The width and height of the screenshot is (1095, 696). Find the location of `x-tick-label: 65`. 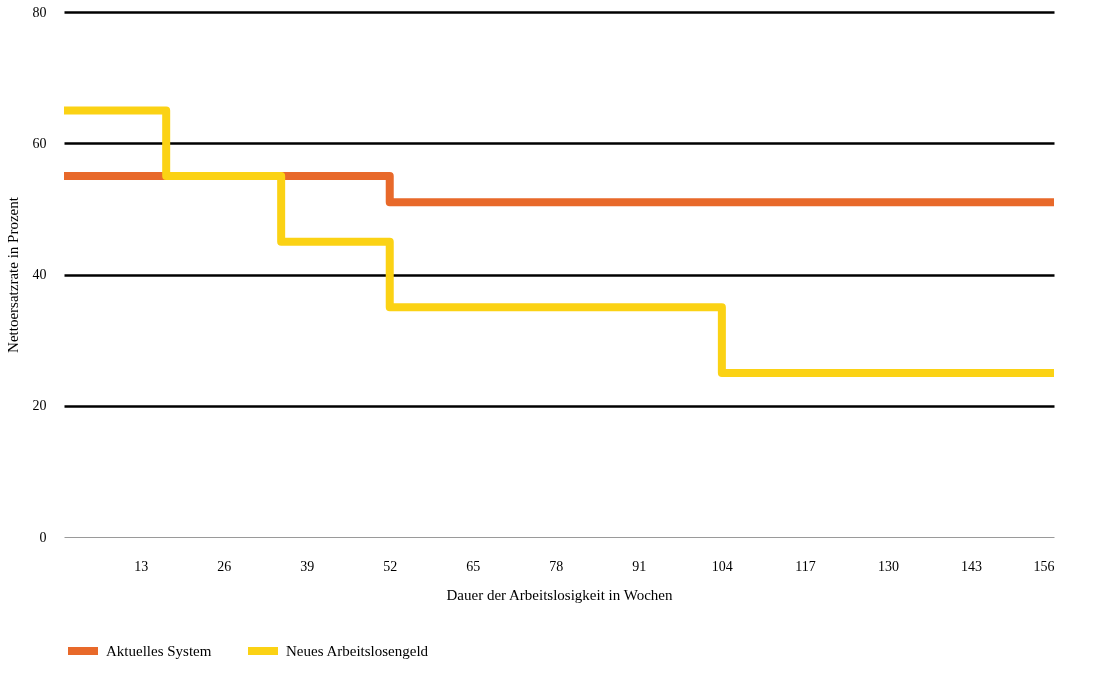

x-tick-label: 65 is located at coordinates (473, 566).